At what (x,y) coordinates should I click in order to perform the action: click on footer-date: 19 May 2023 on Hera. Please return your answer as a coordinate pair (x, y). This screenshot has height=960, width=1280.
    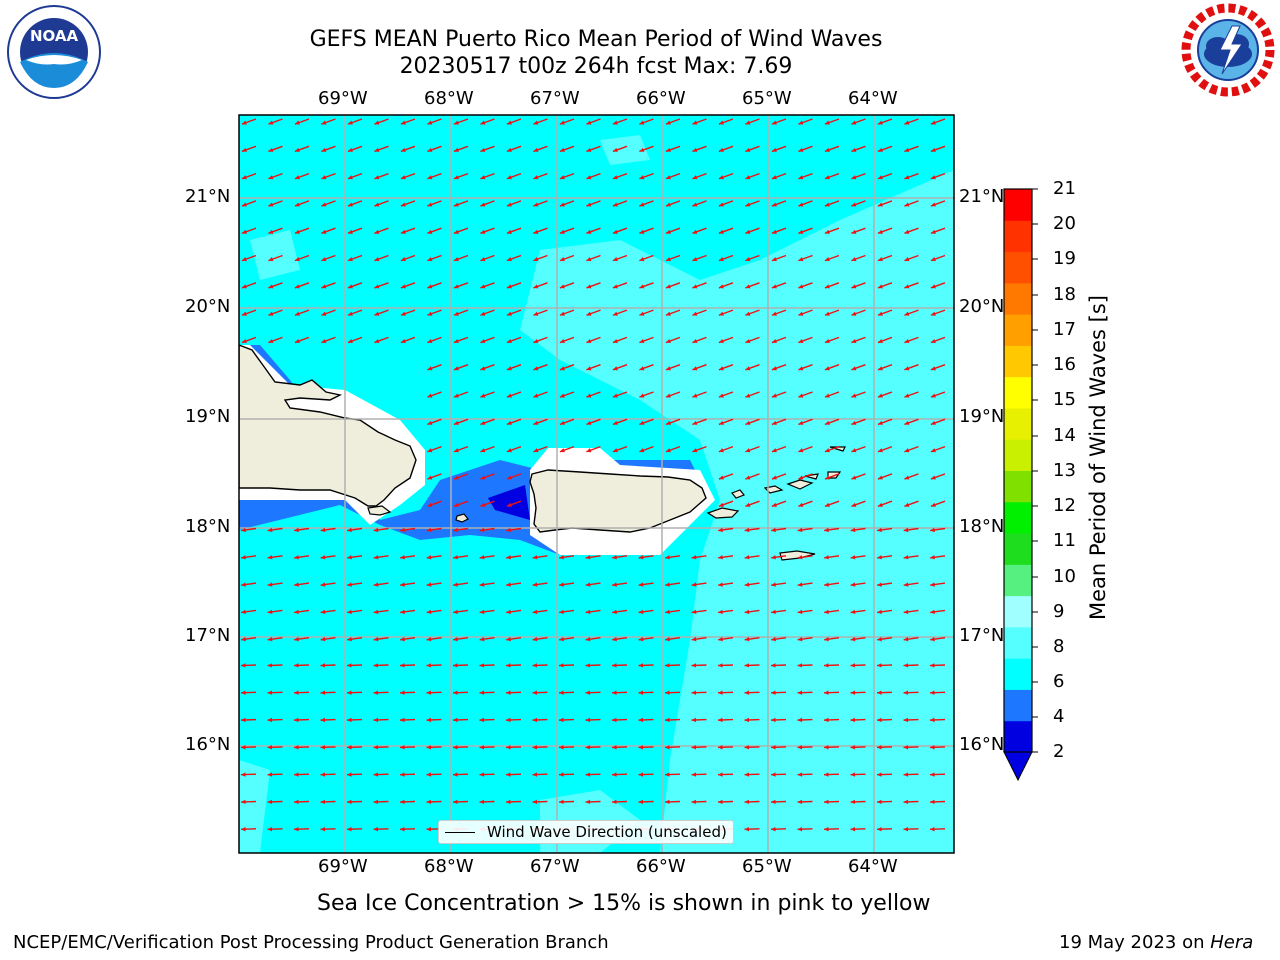
    Looking at the image, I should click on (1156, 943).